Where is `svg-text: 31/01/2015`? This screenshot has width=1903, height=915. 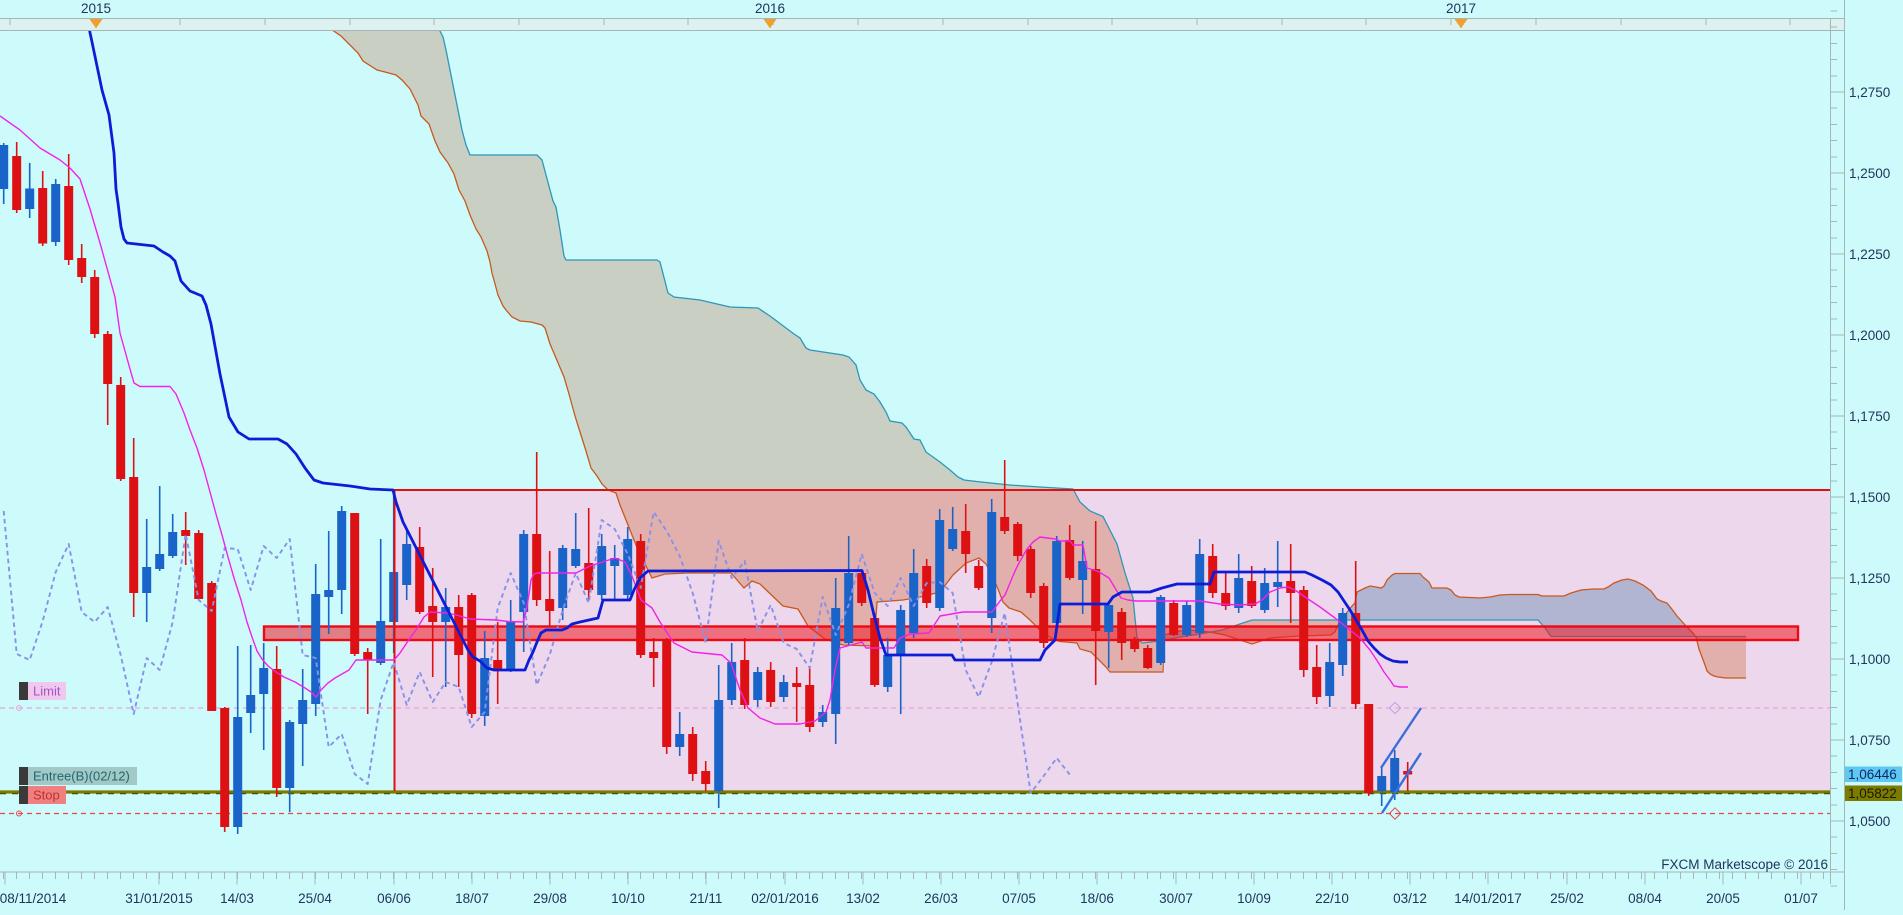
svg-text: 31/01/2015 is located at coordinates (159, 898).